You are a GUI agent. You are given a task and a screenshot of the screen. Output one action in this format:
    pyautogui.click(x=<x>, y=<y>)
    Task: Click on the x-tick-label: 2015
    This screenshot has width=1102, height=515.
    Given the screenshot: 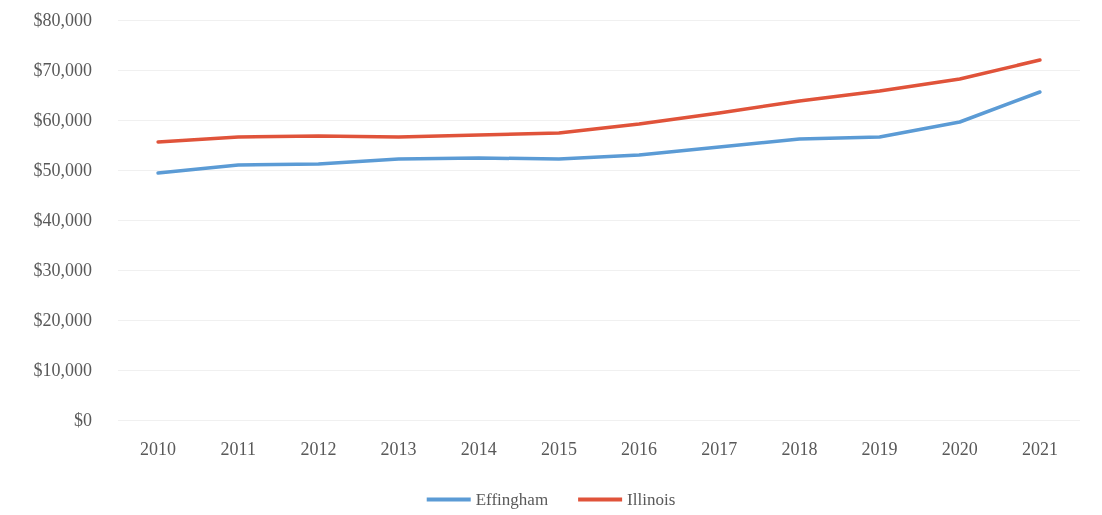 What is the action you would take?
    pyautogui.click(x=558, y=449)
    